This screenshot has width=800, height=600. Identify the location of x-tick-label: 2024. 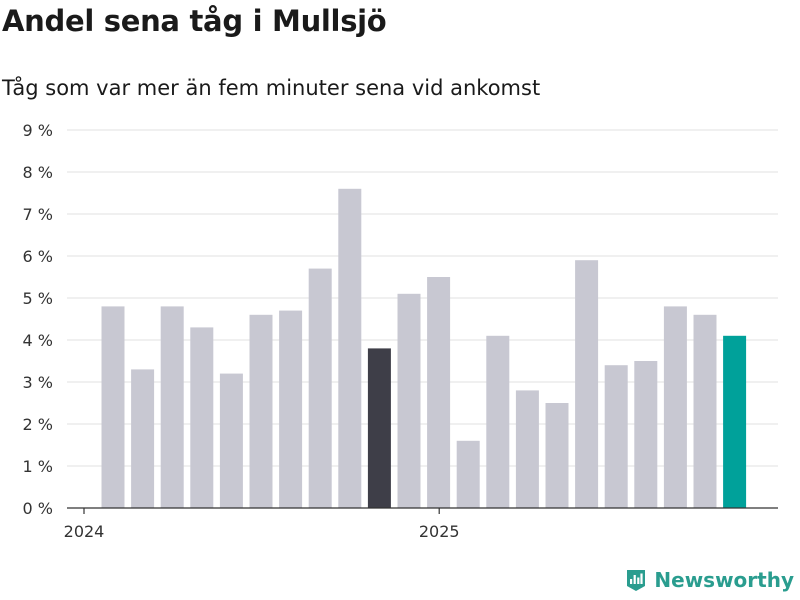
(84, 531).